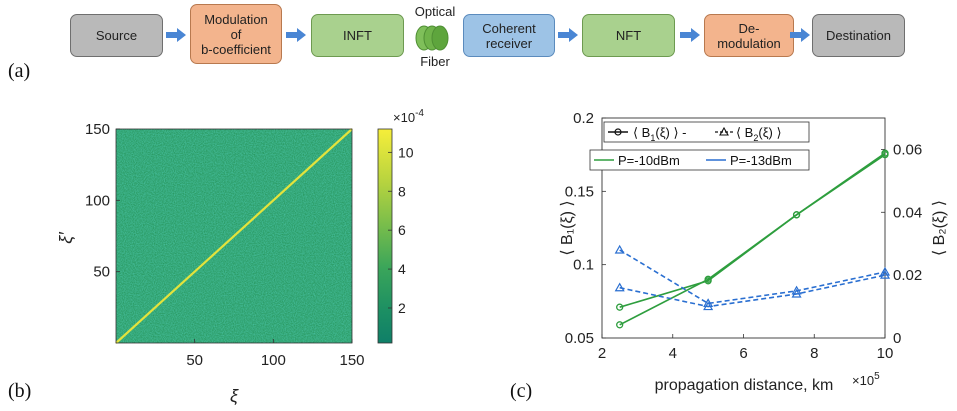  I want to click on line-chart-left-y-ticks: 0.05 0.1 0.15 0.2, so click(585, 228).